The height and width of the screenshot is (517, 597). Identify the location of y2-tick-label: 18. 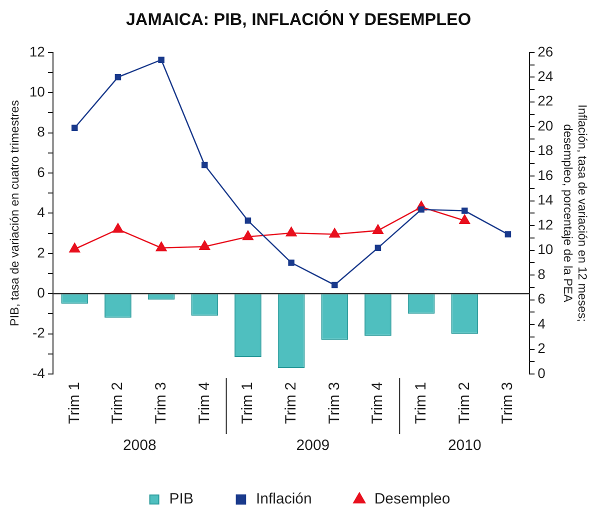
(546, 150).